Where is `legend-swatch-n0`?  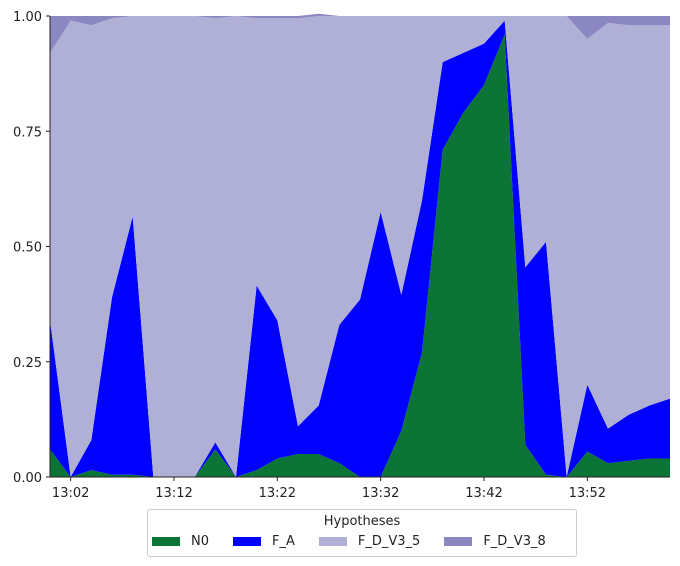
legend-swatch-n0 is located at coordinates (166, 541).